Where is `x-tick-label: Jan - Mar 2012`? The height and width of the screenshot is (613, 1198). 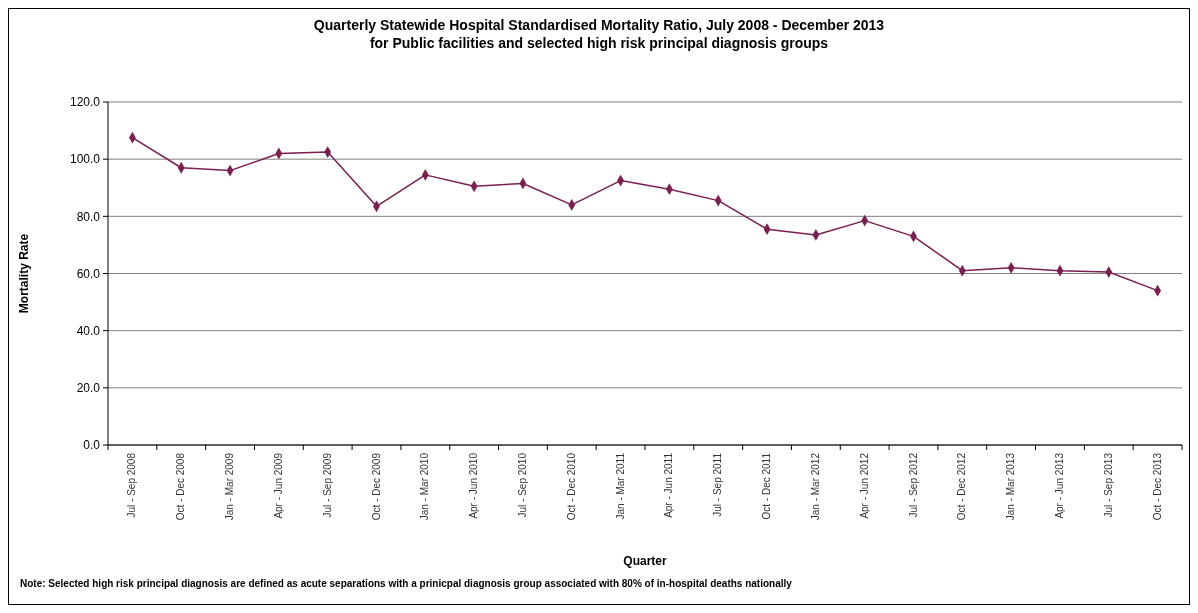
x-tick-label: Jan - Mar 2012 is located at coordinates (815, 486).